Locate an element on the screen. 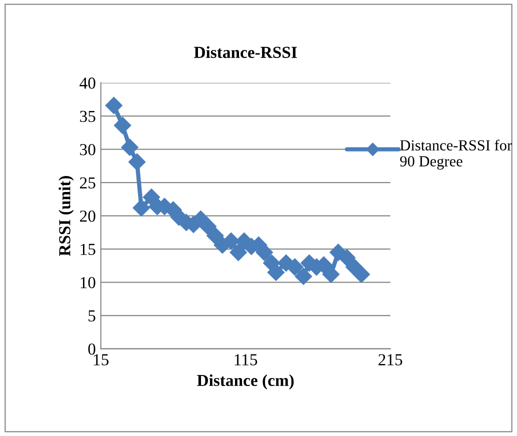 The image size is (517, 436). chart-title: Distance-RSSI is located at coordinates (245, 52).